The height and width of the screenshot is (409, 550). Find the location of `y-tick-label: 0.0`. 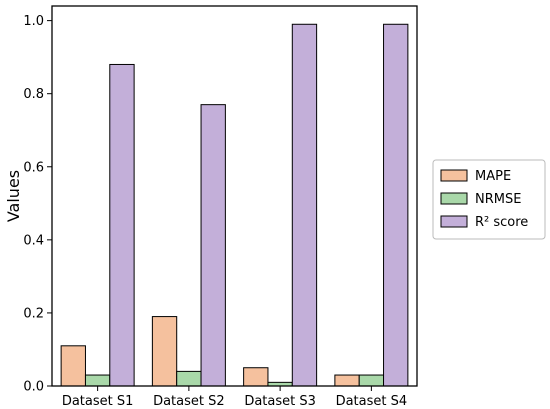

y-tick-label: 0.0 is located at coordinates (33, 387).